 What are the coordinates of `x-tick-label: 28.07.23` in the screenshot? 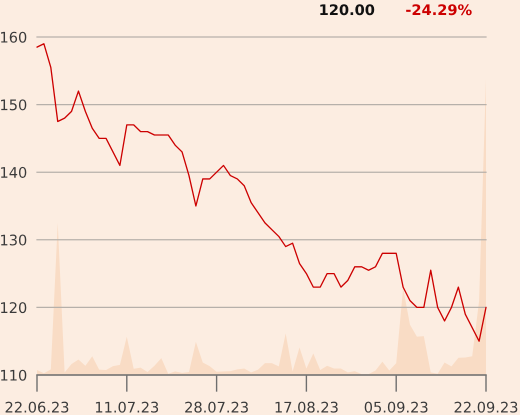 It's located at (216, 407).